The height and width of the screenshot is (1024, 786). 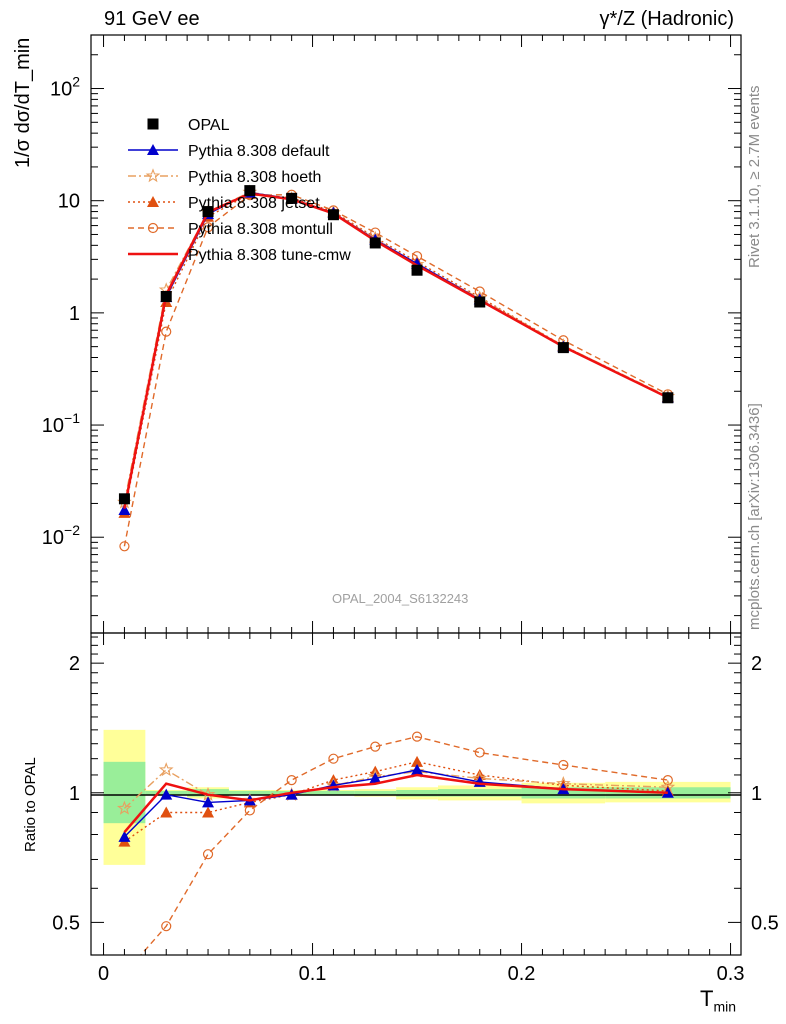 What do you see at coordinates (765, 923) in the screenshot?
I see `ratio-y-tick-label-right: 0.5` at bounding box center [765, 923].